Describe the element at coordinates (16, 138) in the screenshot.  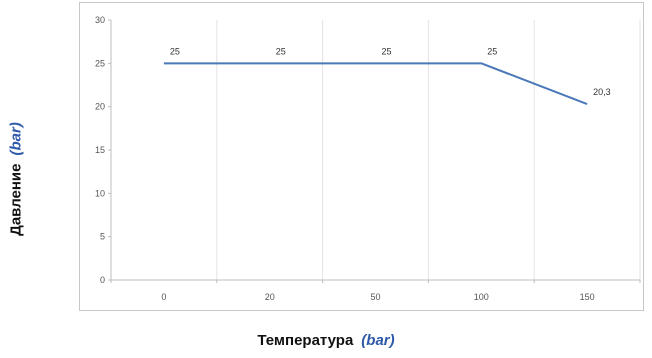
I see `y-axis-title-unit: (bar)` at that location.